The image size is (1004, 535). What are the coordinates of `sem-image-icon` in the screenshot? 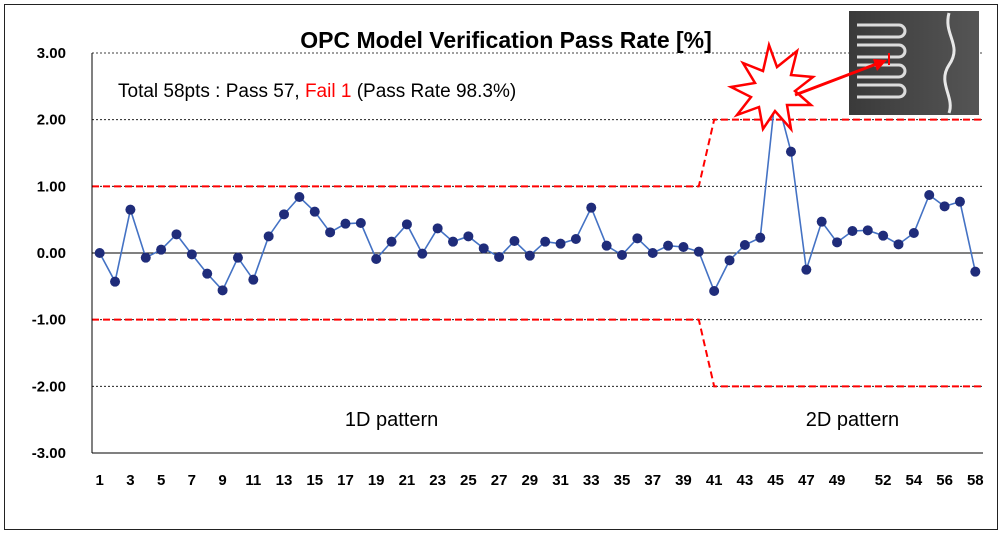 It's located at (914, 63).